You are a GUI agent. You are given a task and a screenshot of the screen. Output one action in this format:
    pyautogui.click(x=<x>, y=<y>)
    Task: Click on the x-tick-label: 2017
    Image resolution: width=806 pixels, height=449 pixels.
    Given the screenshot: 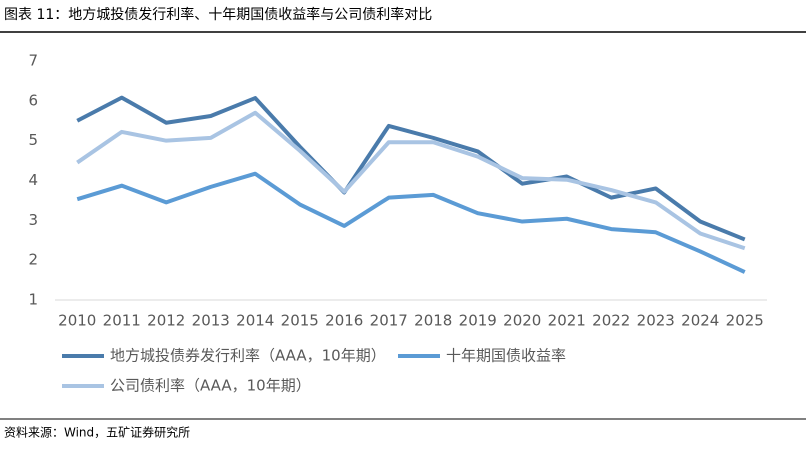 What is the action you would take?
    pyautogui.click(x=389, y=321)
    